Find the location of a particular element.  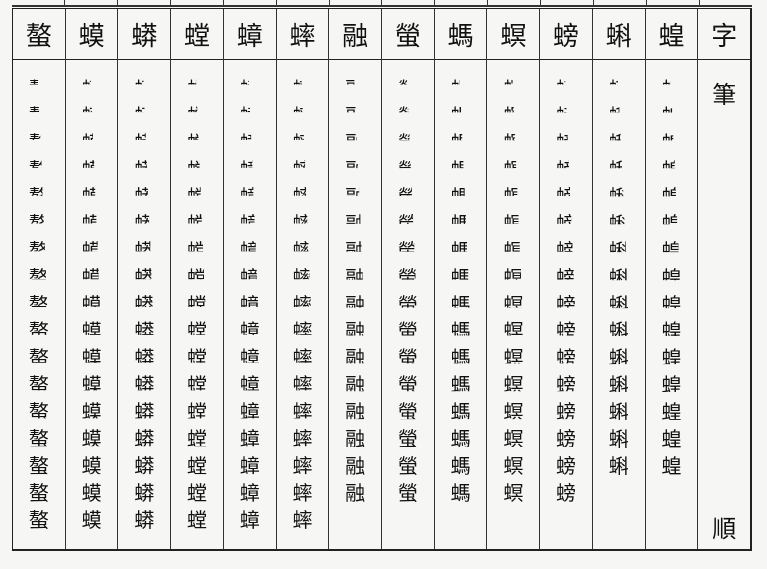

character-column: 蟆蟆蟆蟆蟆蟆蟆蟆蟆蟆蟆蟆蟆蟆蟆蟆蟆蟆 is located at coordinates (92, 279).